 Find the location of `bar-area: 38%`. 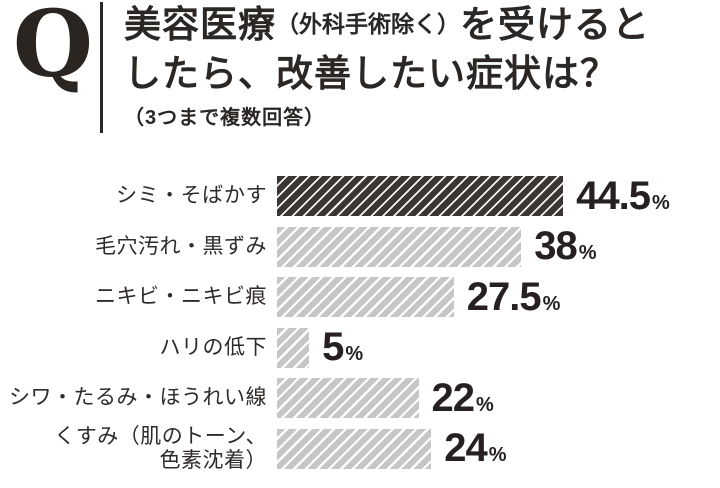

bar-area: 38% is located at coordinates (498, 246).